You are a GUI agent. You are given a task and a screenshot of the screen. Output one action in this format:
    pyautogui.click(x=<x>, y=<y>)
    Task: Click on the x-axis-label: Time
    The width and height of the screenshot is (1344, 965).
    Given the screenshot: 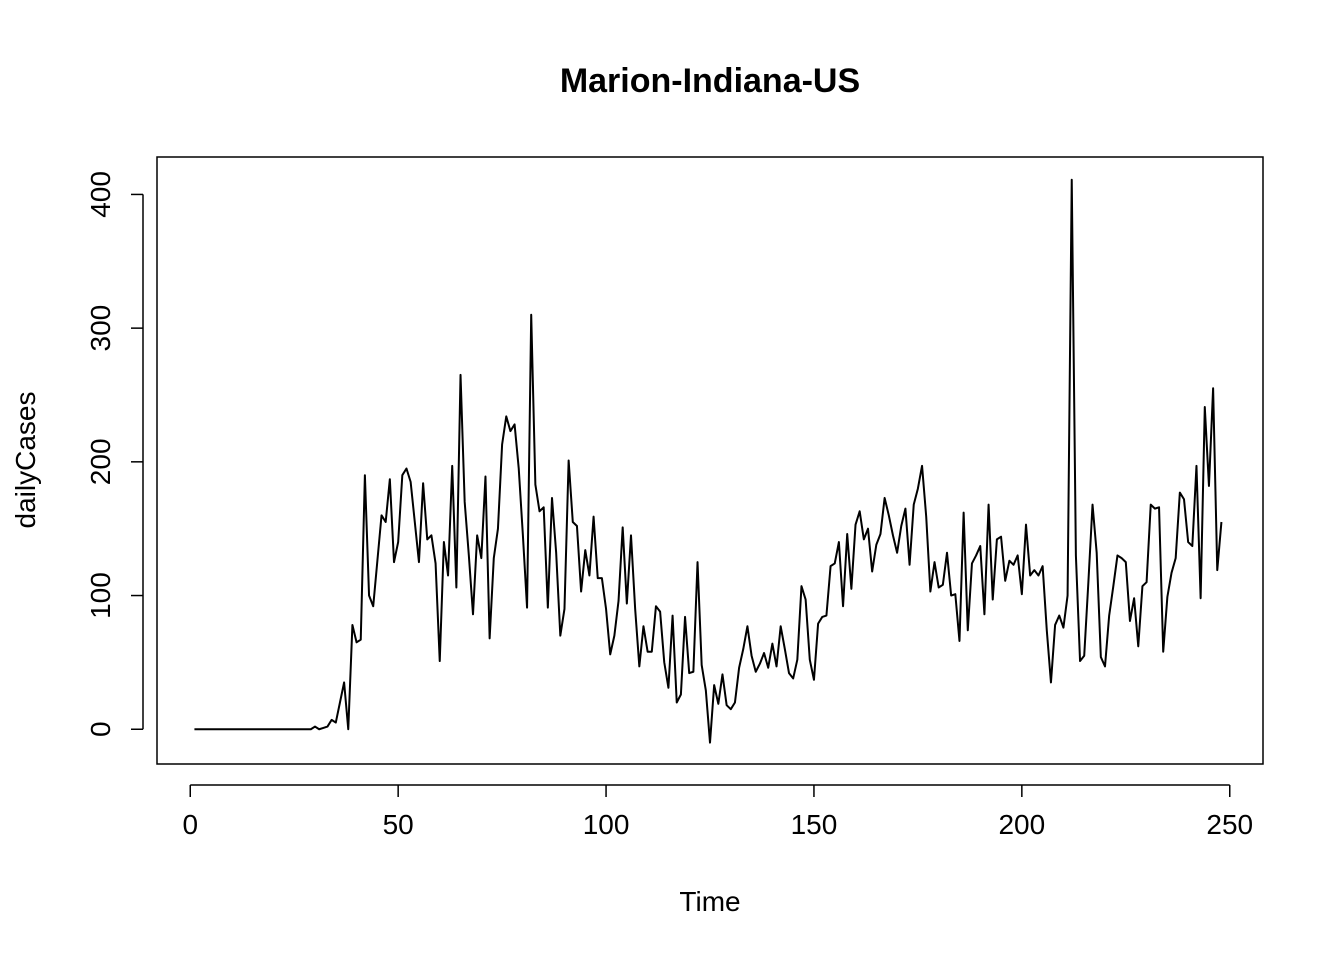 What is the action you would take?
    pyautogui.click(x=709, y=901)
    